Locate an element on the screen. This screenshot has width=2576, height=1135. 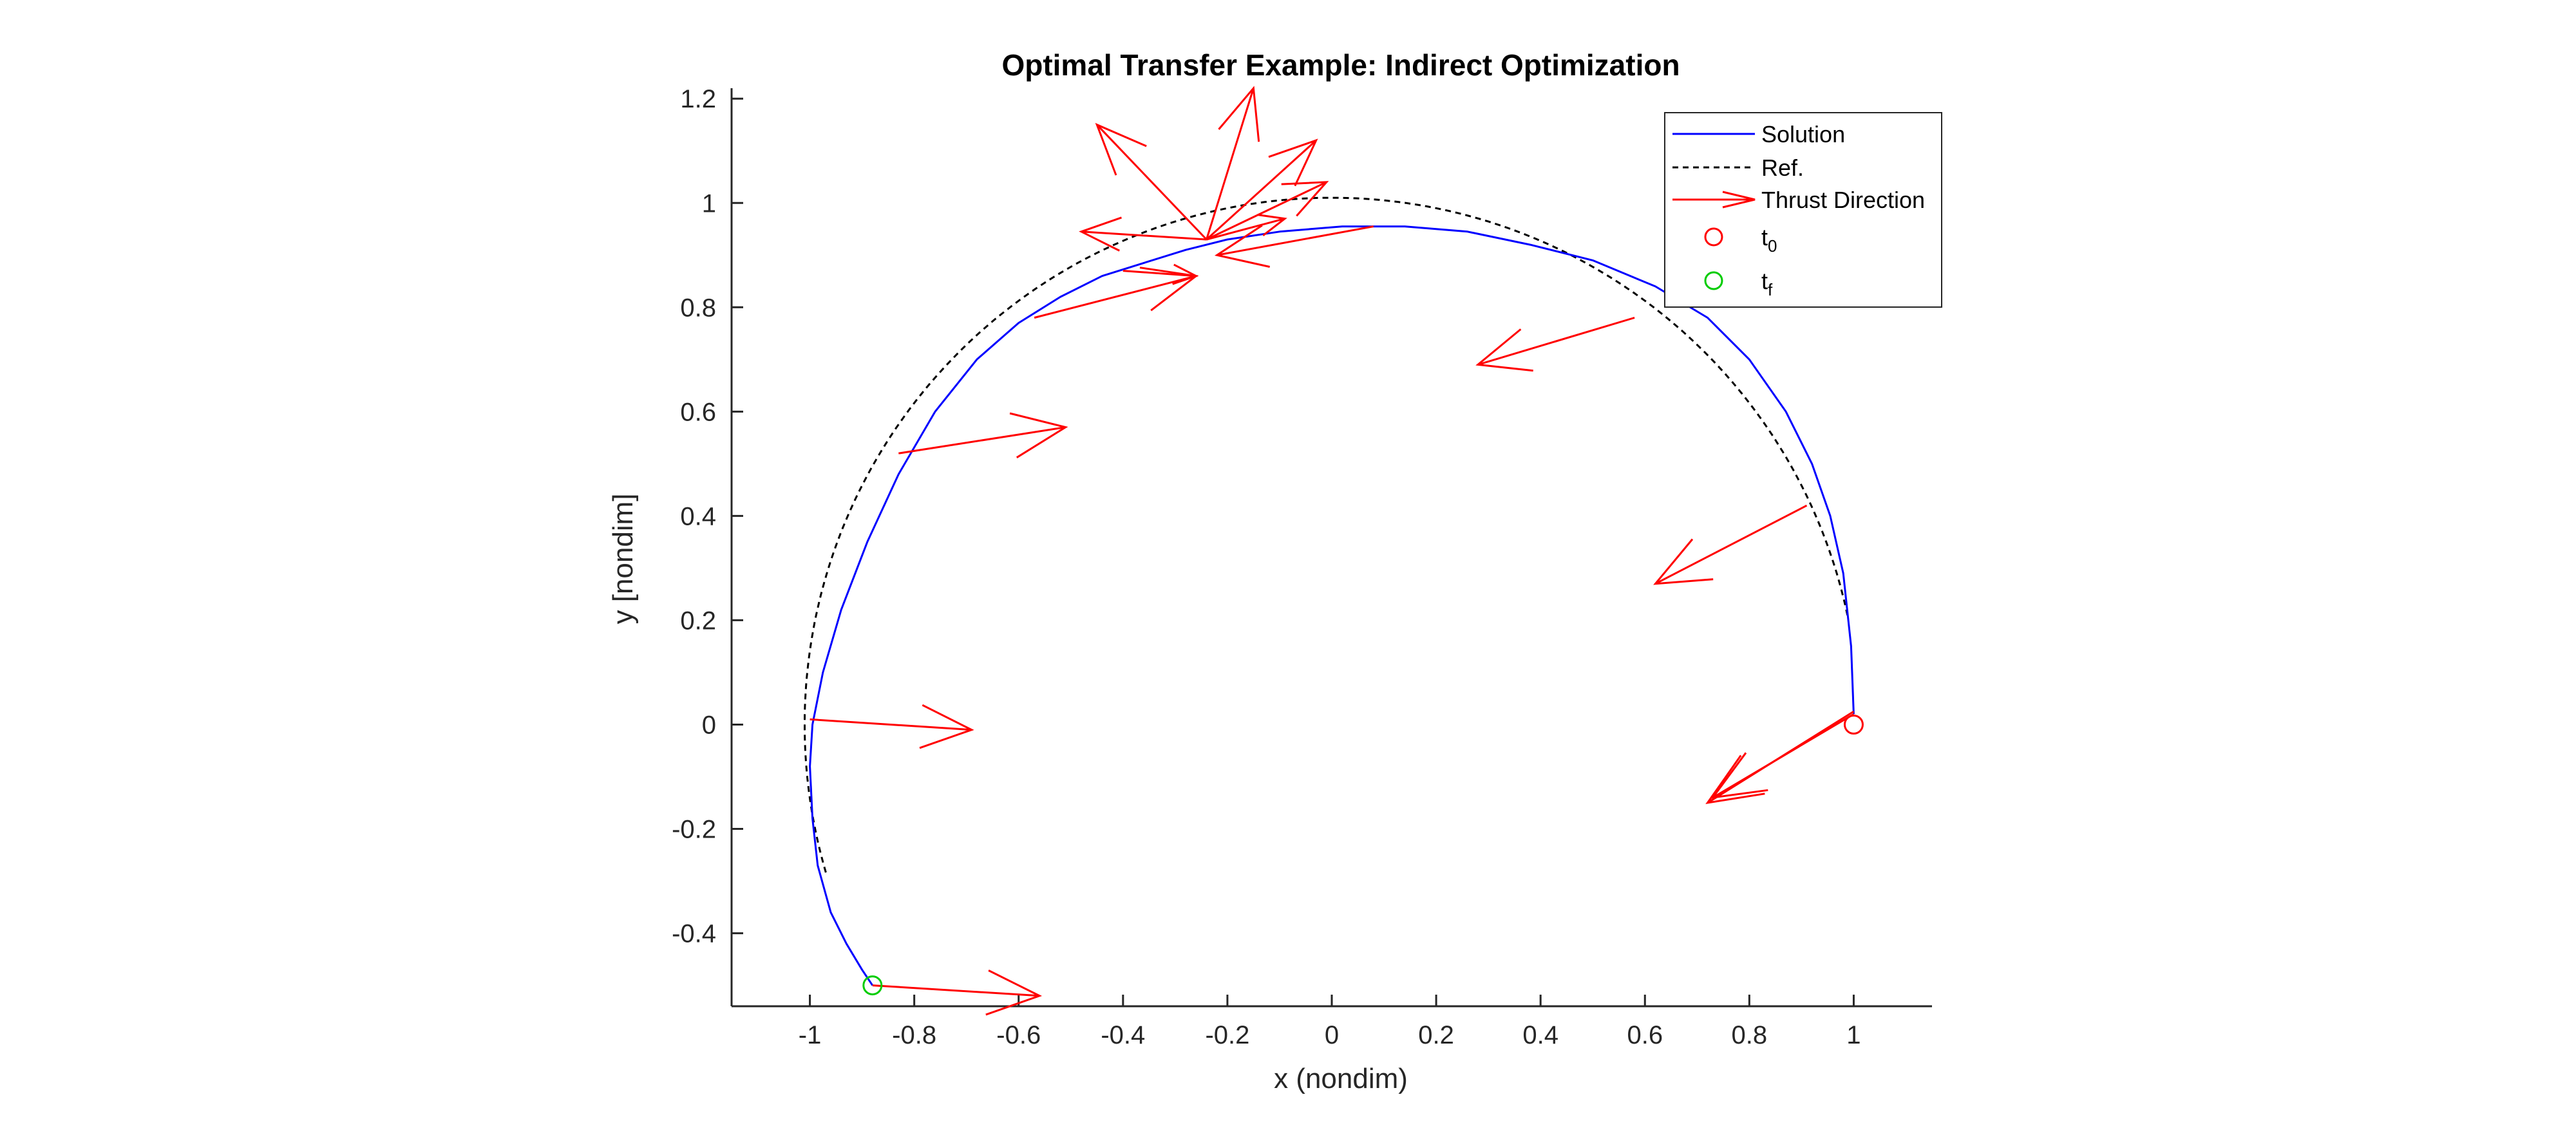
marker-tf is located at coordinates (873, 985).